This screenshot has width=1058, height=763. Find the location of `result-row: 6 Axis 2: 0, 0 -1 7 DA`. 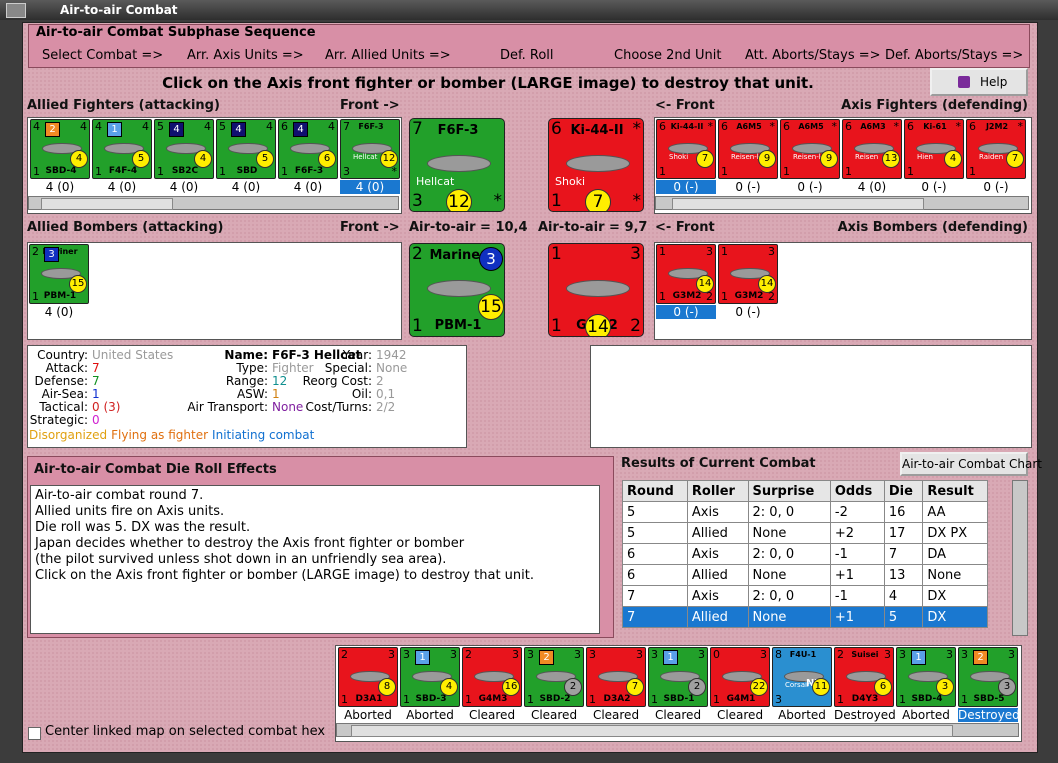

result-row: 6 Axis 2: 0, 0 -1 7 DA is located at coordinates (805, 554).